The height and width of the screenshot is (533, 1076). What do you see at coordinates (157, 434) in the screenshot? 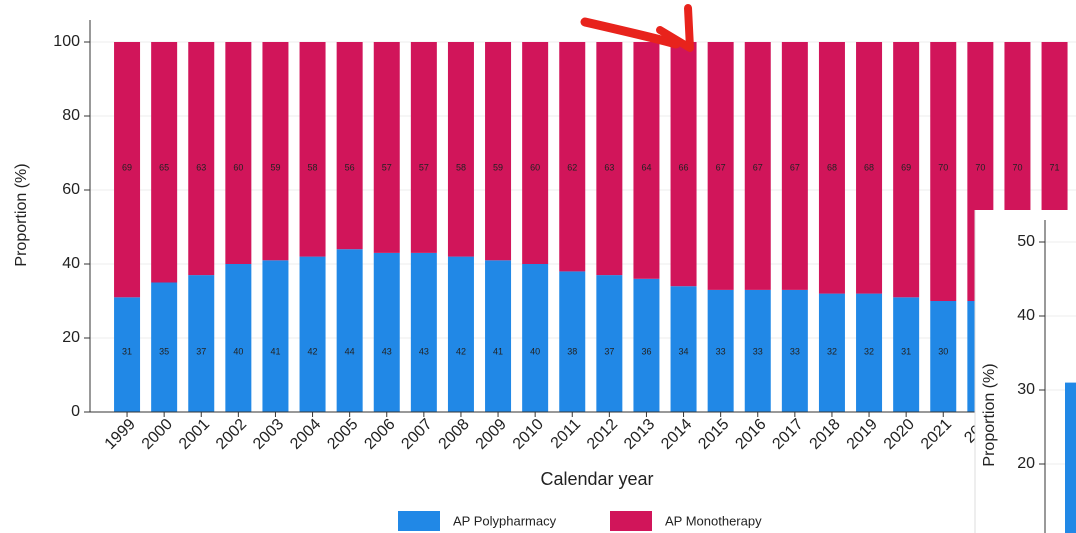
I see `x-tick-label: 2000` at bounding box center [157, 434].